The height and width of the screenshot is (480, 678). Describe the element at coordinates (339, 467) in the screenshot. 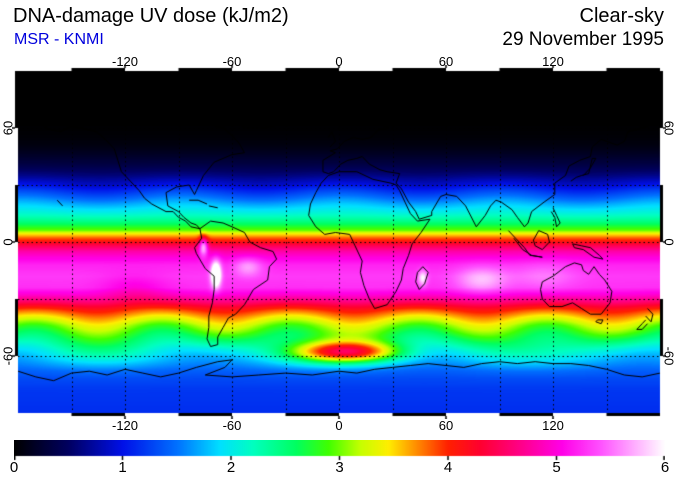

I see `colorbar-tick-label: 3` at that location.